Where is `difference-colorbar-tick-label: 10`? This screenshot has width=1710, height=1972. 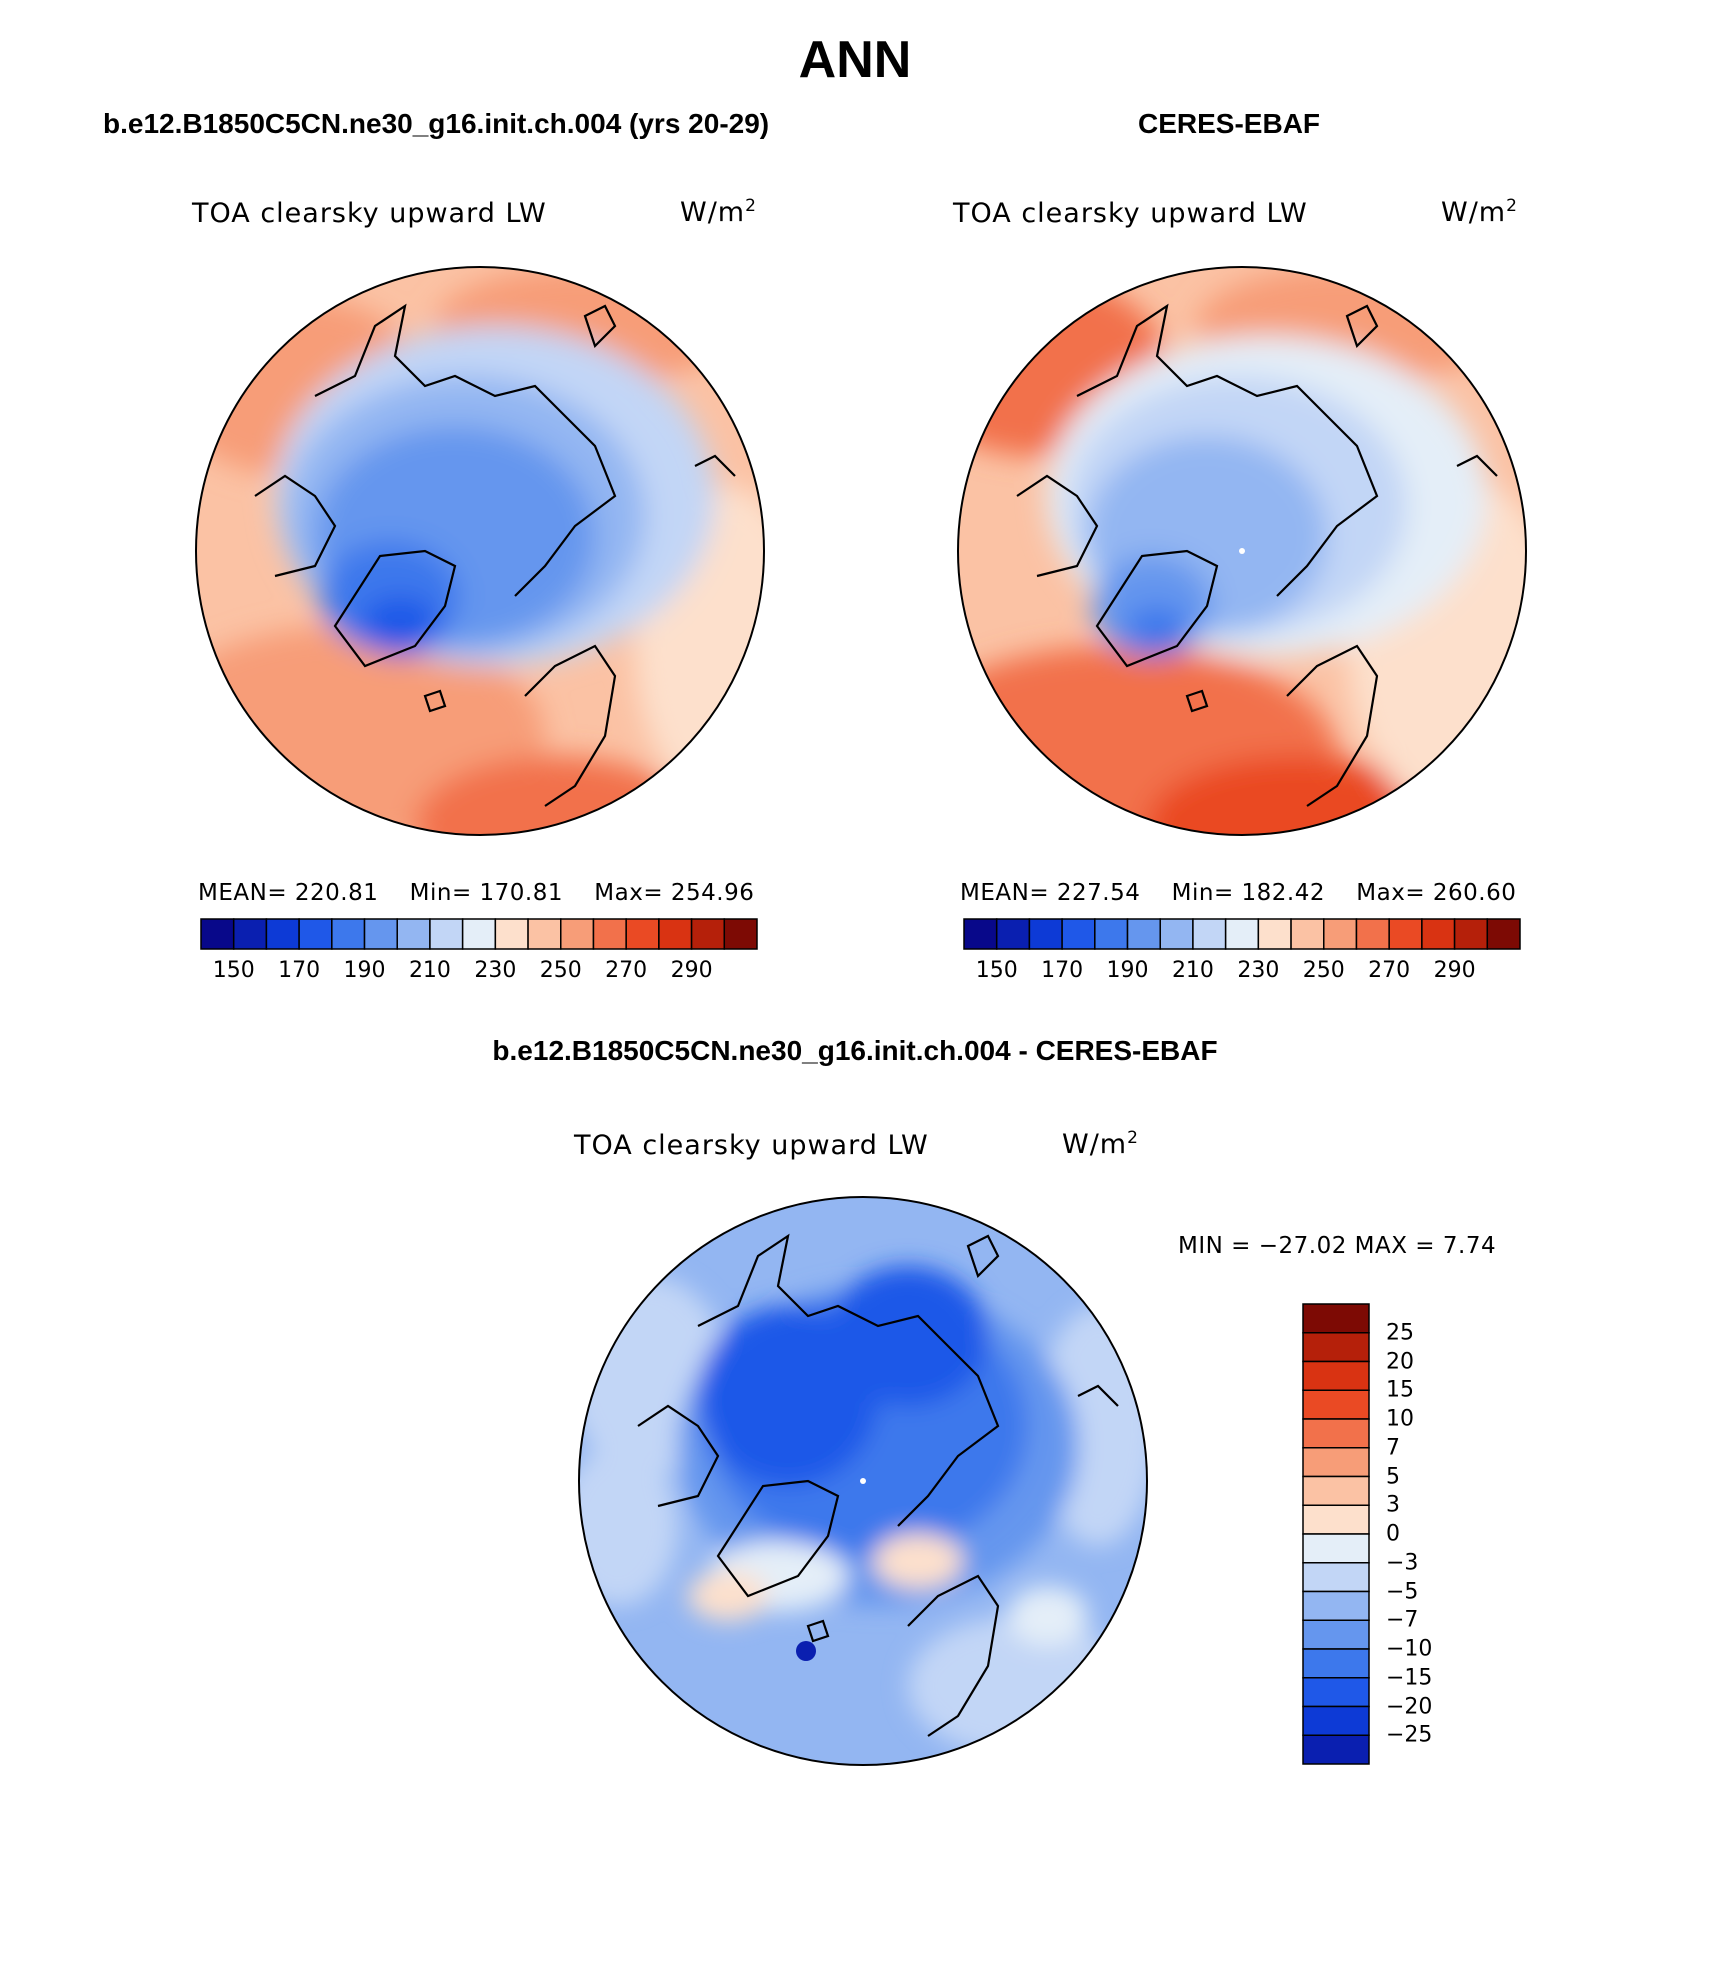 difference-colorbar-tick-label: 10 is located at coordinates (1400, 1419).